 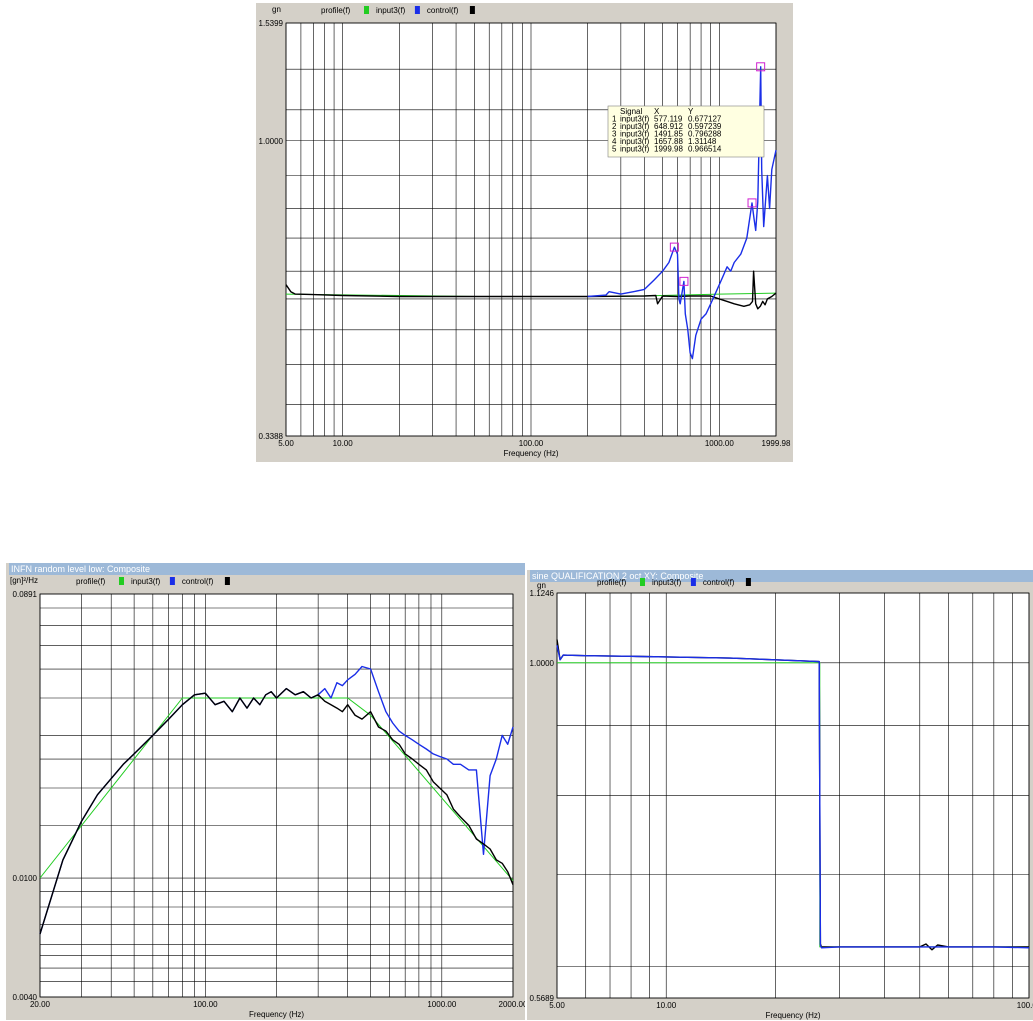 What do you see at coordinates (668, 126) in the screenshot?
I see `cursor-table-cell: 648.912` at bounding box center [668, 126].